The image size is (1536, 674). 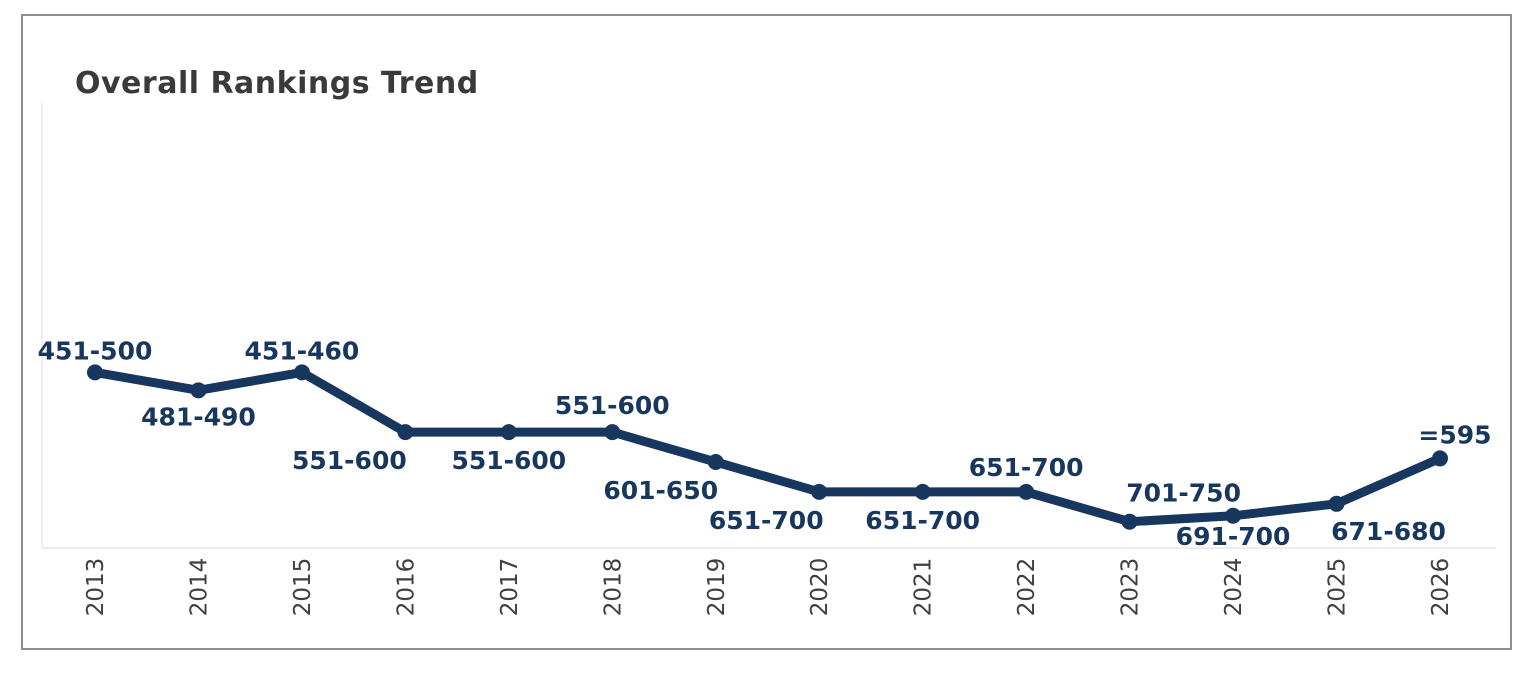 What do you see at coordinates (277, 83) in the screenshot?
I see `chart-title: Overall Rankings Trend` at bounding box center [277, 83].